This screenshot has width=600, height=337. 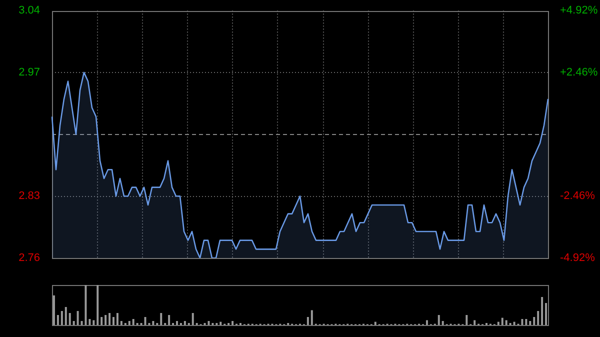 I want to click on y-tick-label: 2.83, so click(x=29, y=196).